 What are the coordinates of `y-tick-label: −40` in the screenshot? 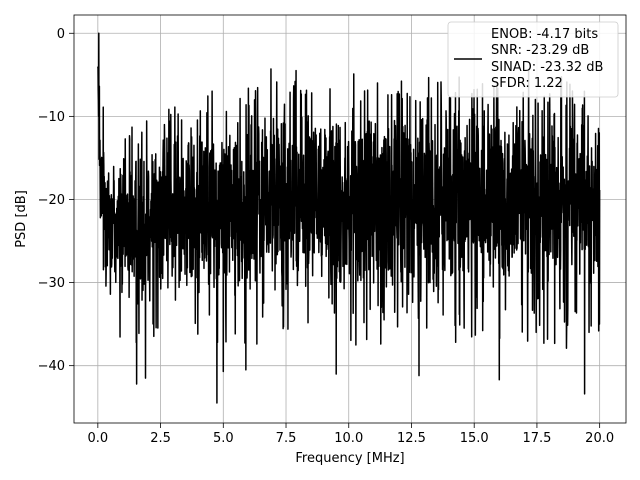 It's located at (51, 366).